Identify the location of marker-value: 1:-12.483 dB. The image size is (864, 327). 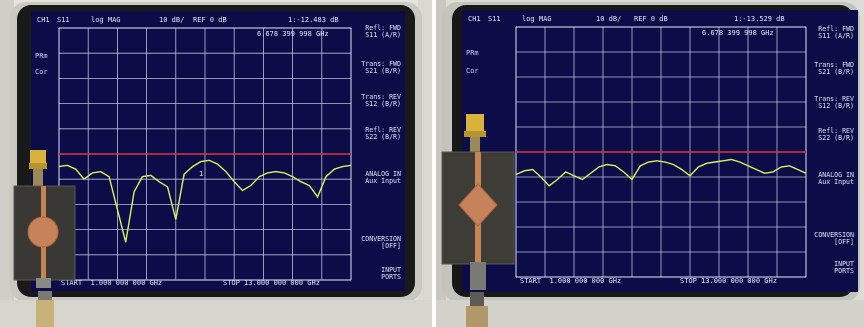
(313, 20).